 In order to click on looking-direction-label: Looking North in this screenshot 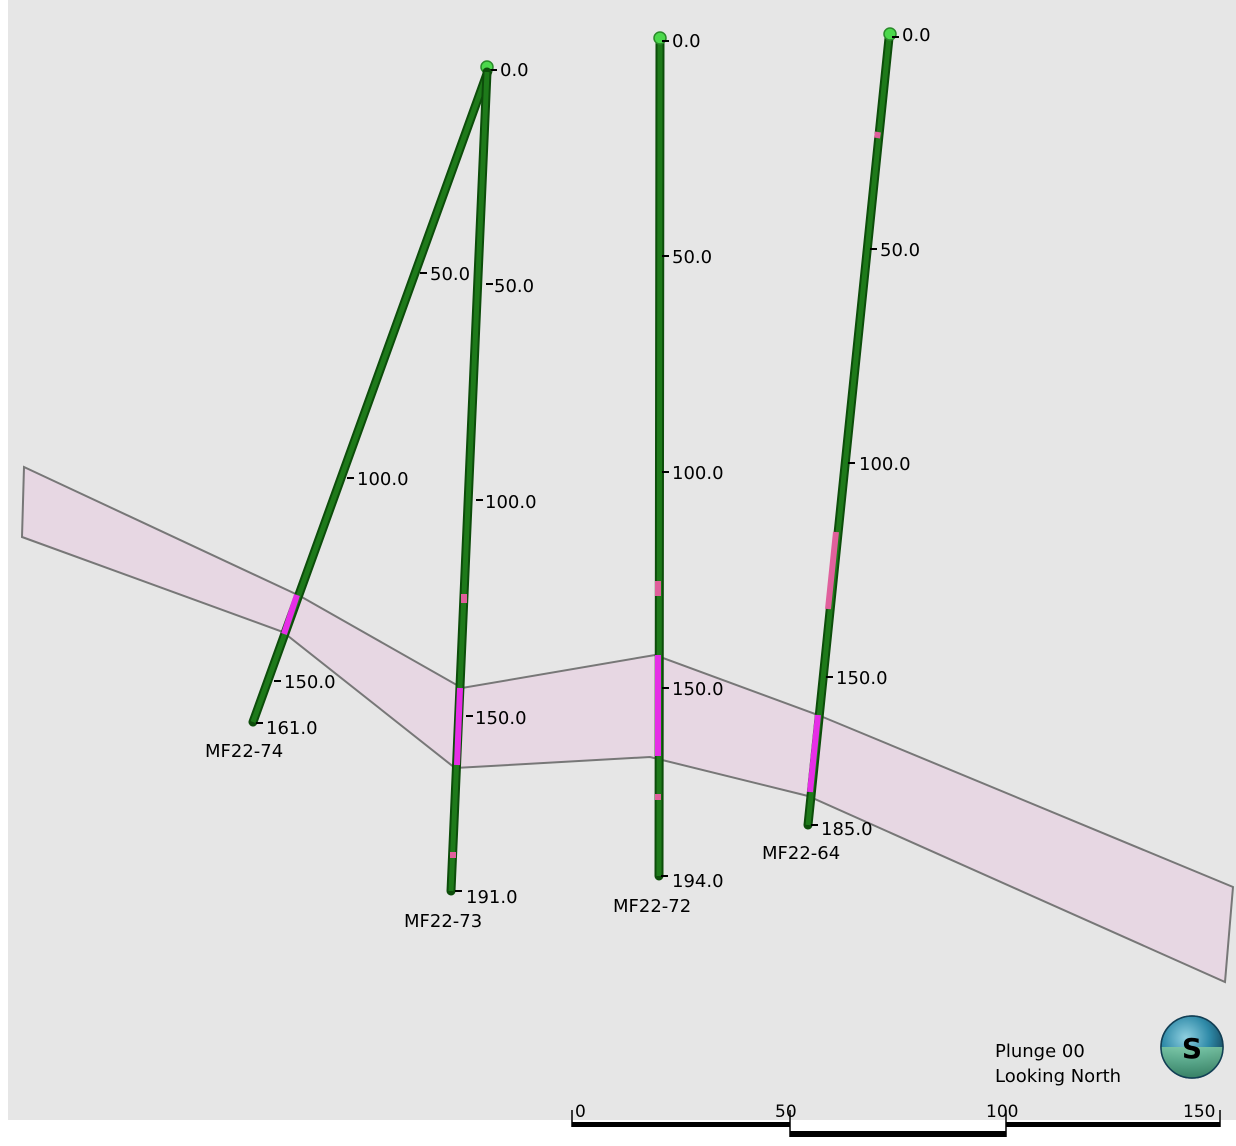, I will do `click(1058, 1076)`.